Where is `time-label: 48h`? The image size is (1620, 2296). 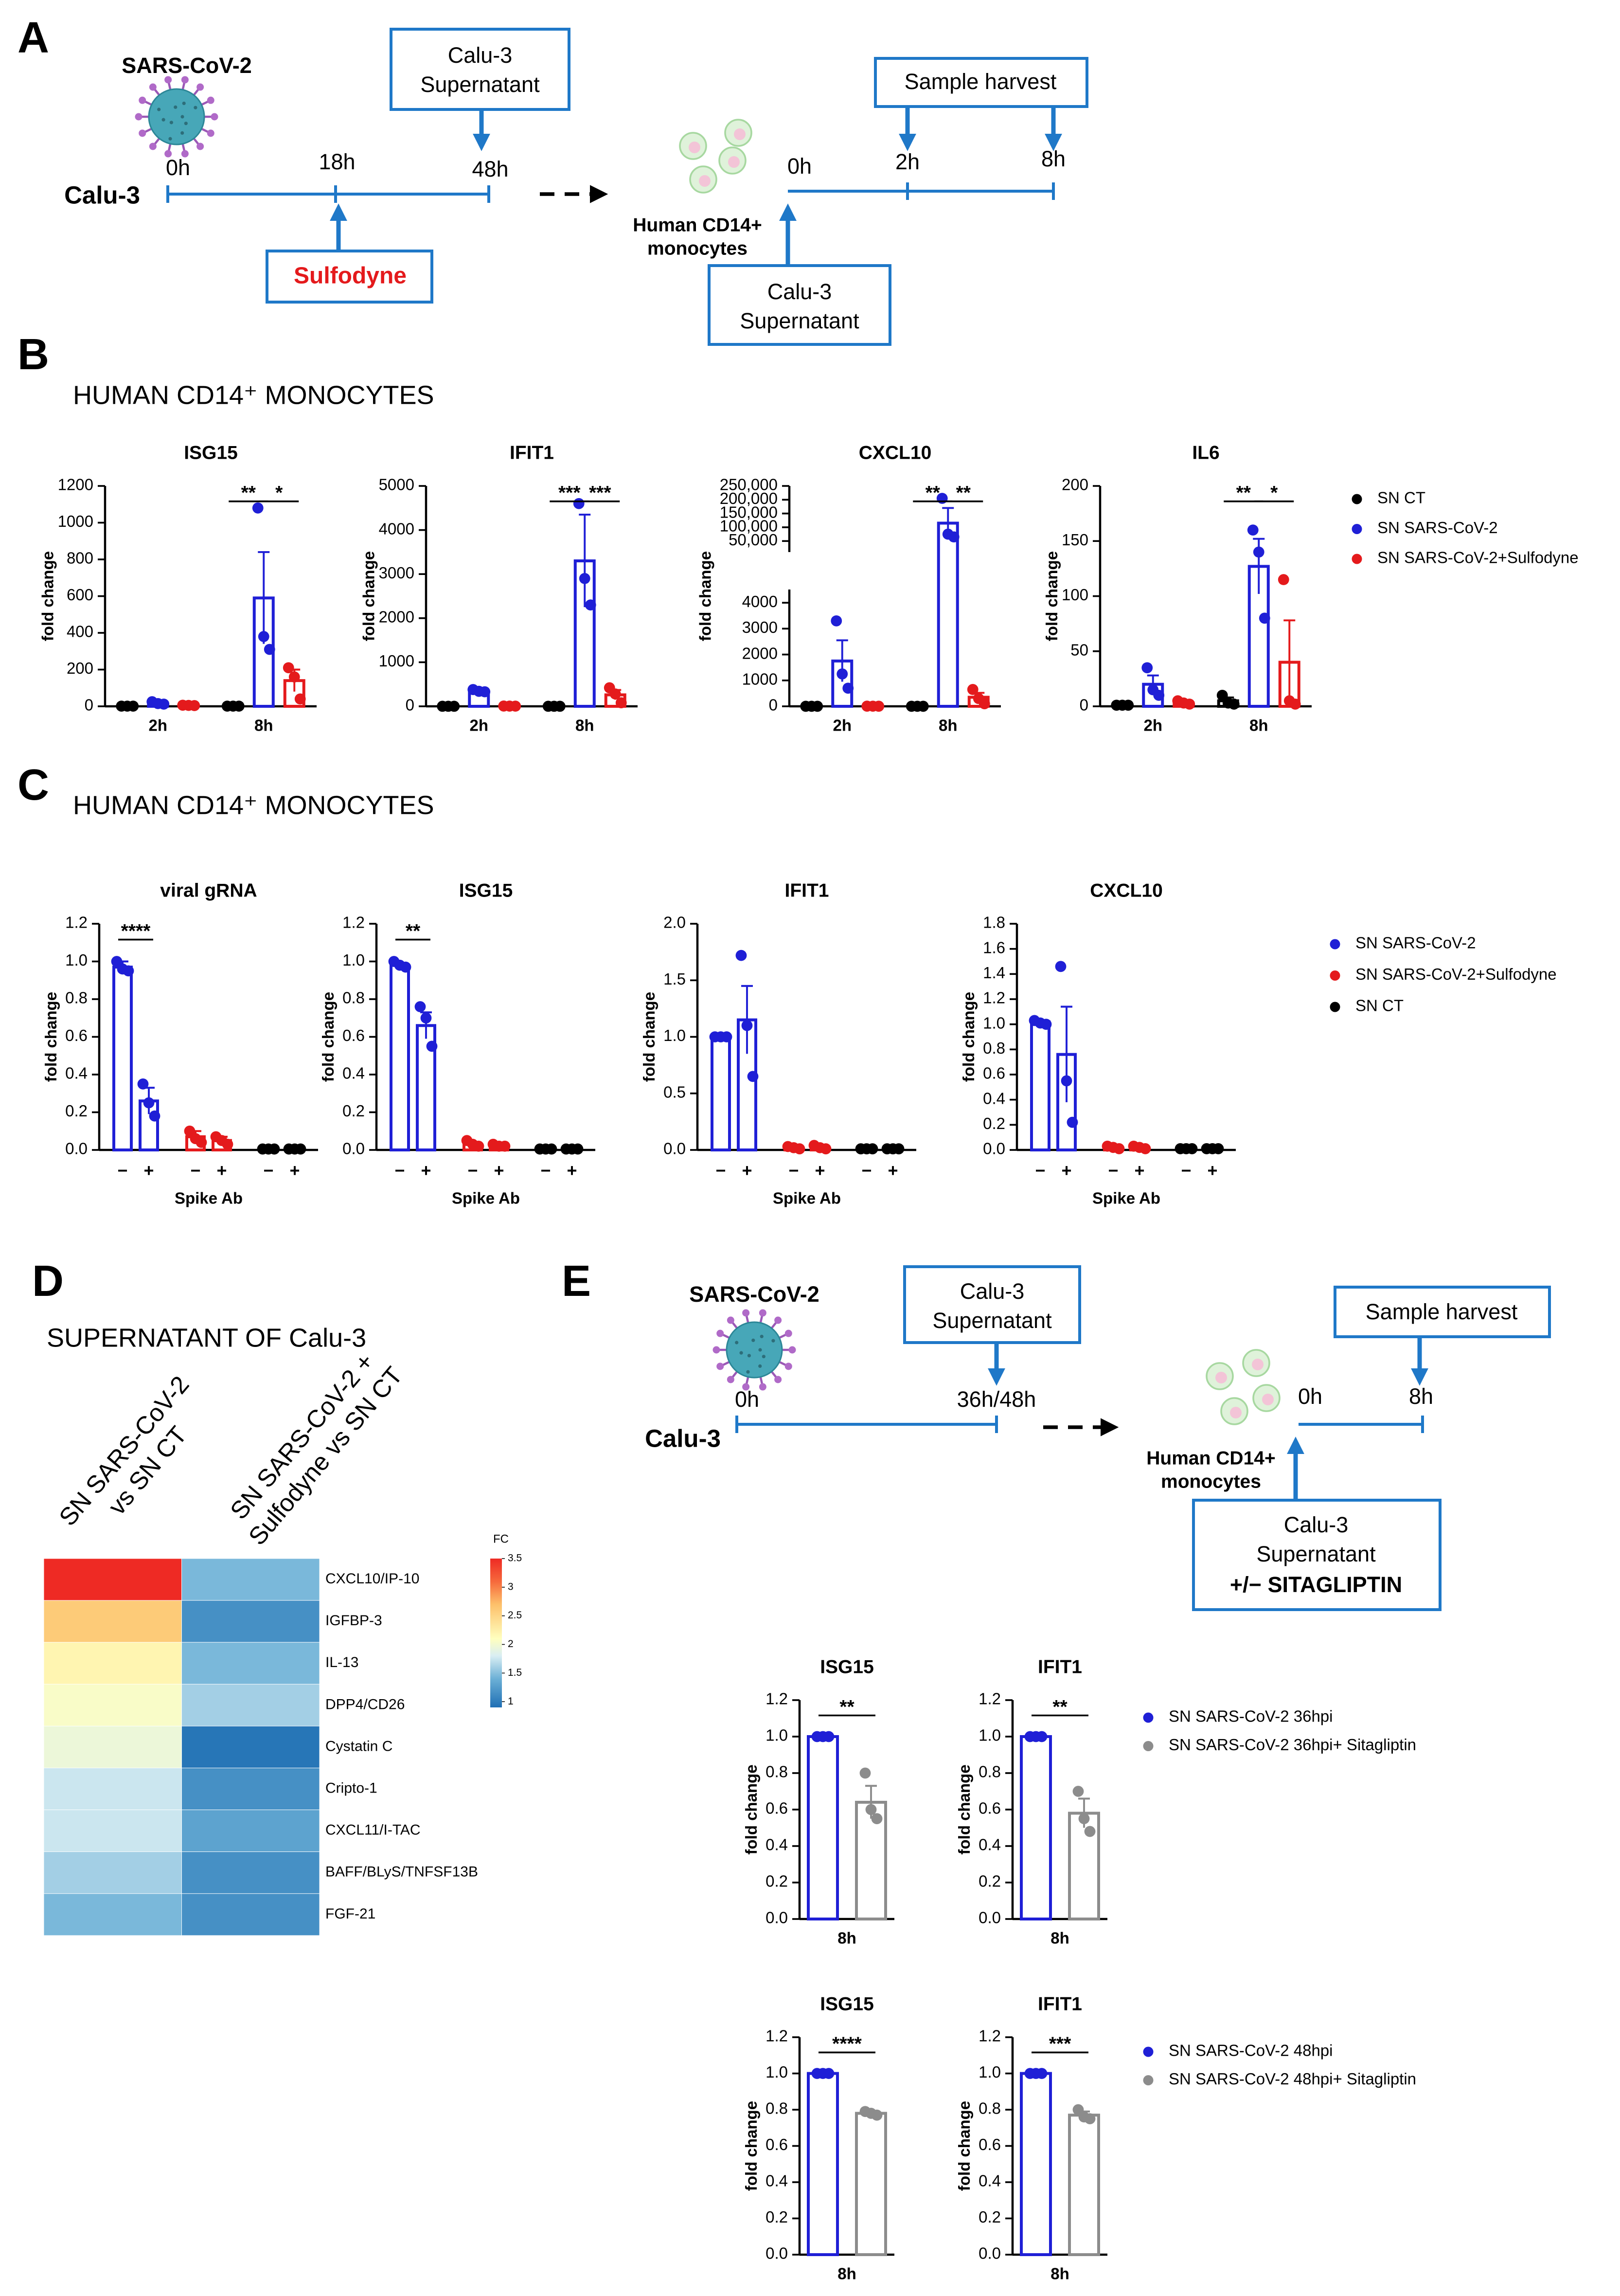 time-label: 48h is located at coordinates (490, 169).